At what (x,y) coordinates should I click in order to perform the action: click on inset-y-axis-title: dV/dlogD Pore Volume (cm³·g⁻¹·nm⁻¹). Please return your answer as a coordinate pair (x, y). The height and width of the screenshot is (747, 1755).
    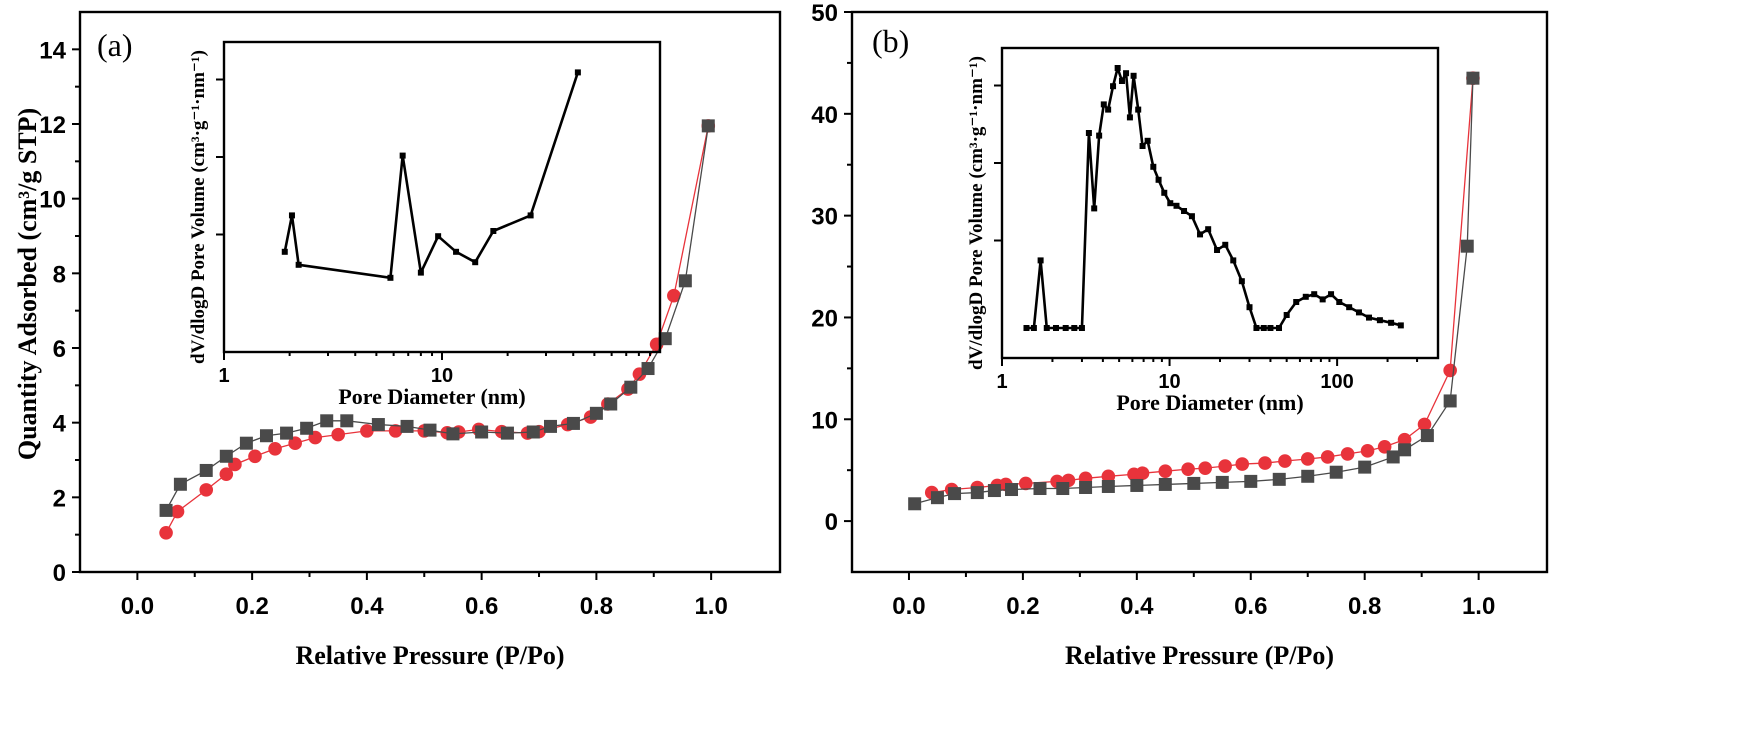
    Looking at the image, I should click on (198, 207).